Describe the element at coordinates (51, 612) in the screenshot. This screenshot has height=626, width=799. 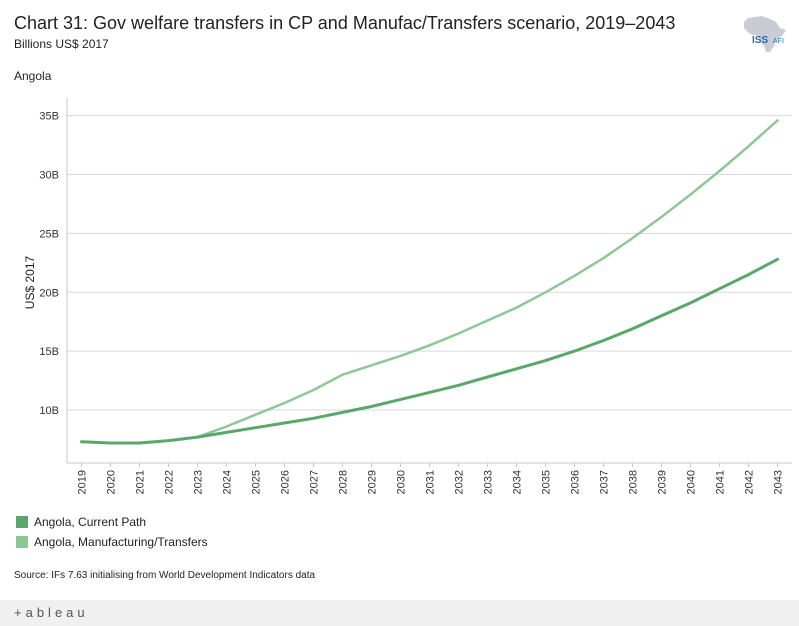
I see `tableau-logo-icon: +ableau` at that location.